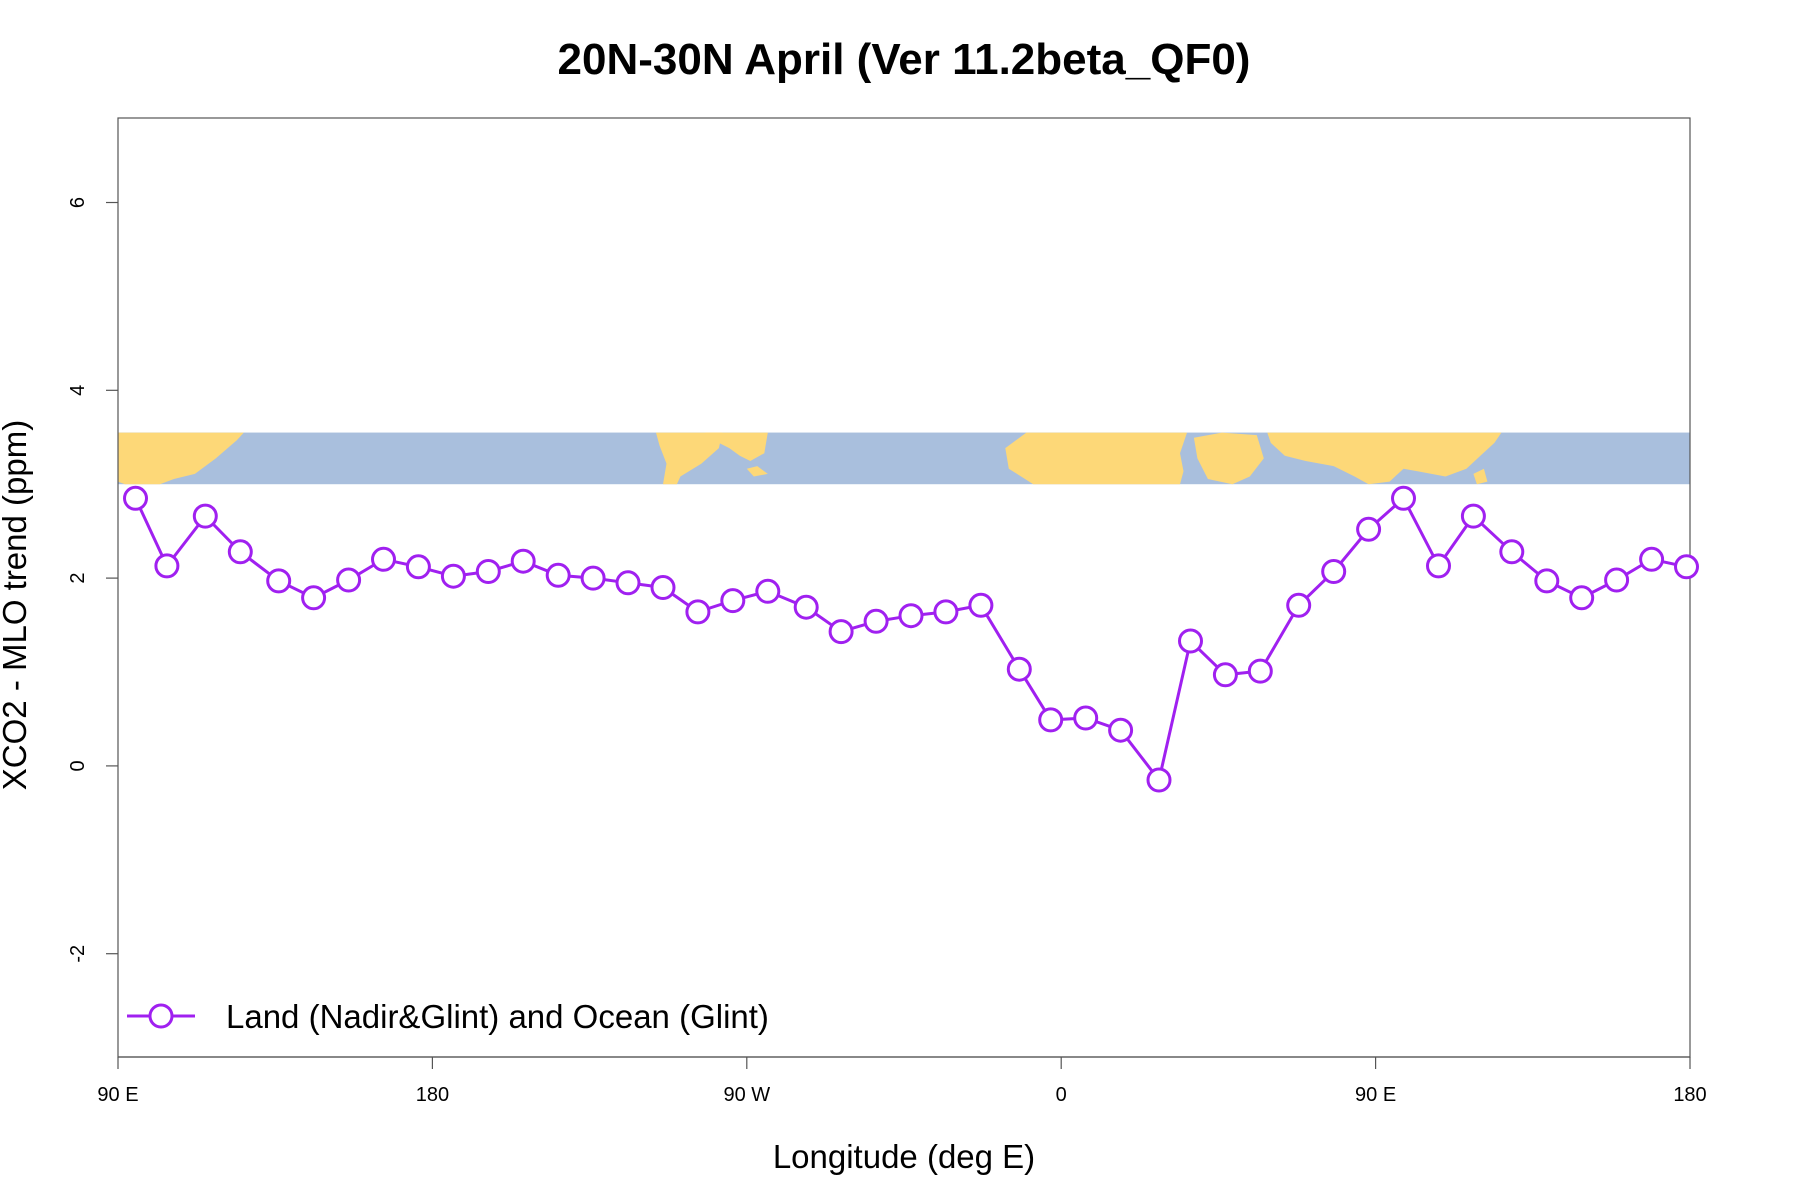 This screenshot has width=1800, height=1200. What do you see at coordinates (497, 1016) in the screenshot?
I see `legend-label: Land (Nadir&Glint) and Ocean (Glint)` at bounding box center [497, 1016].